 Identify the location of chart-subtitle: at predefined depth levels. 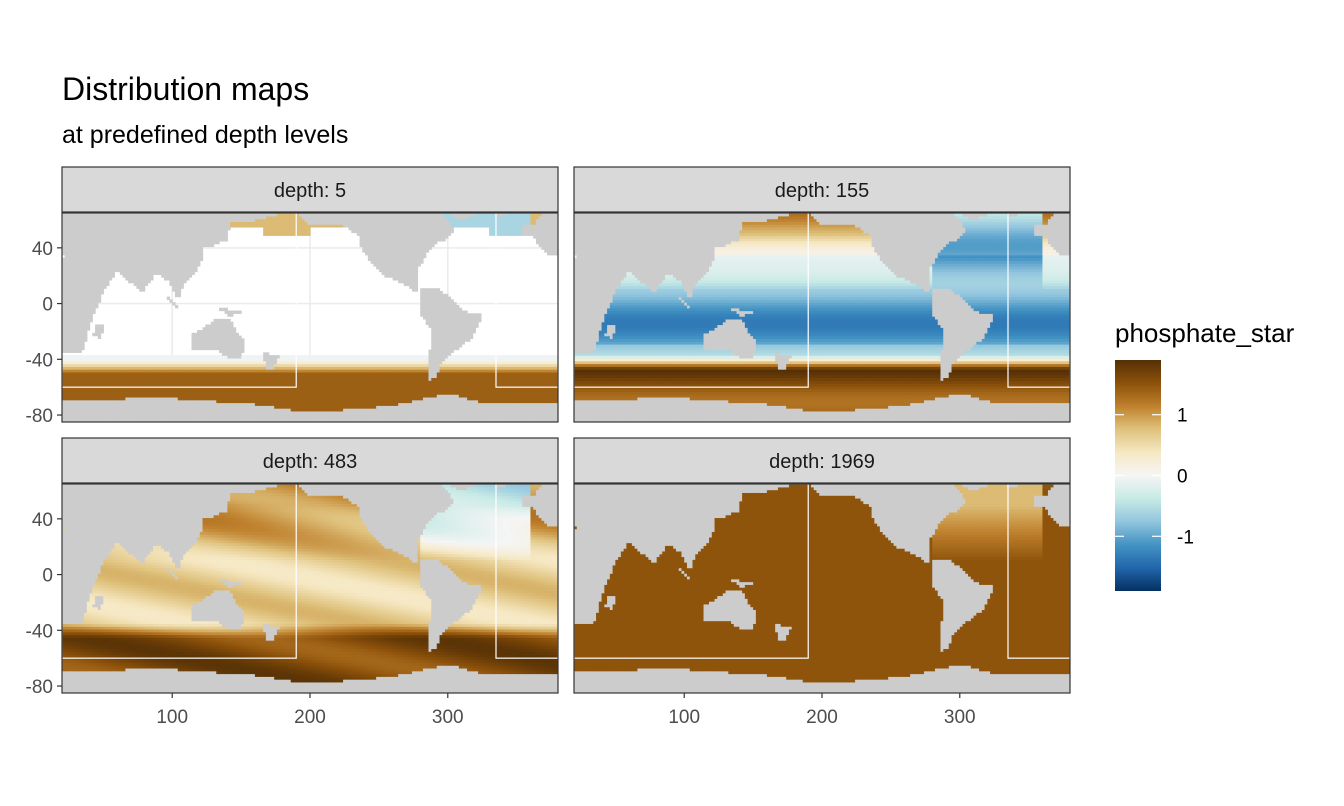
(205, 135).